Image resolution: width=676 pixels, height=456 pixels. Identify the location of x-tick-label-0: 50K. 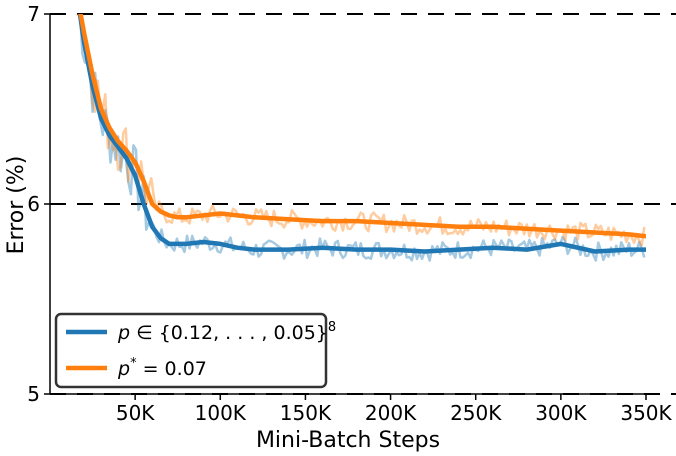
(135, 413).